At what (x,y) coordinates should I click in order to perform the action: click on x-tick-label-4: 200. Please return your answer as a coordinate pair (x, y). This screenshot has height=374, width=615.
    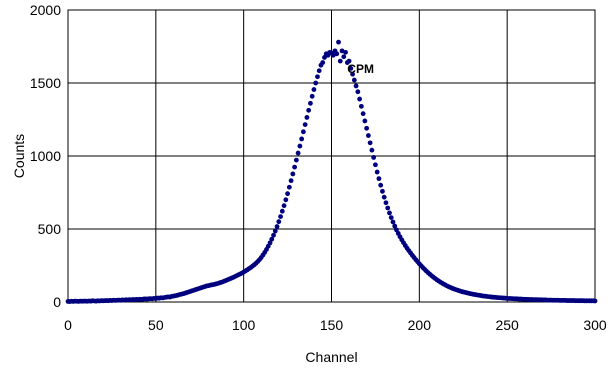
    Looking at the image, I should click on (420, 325).